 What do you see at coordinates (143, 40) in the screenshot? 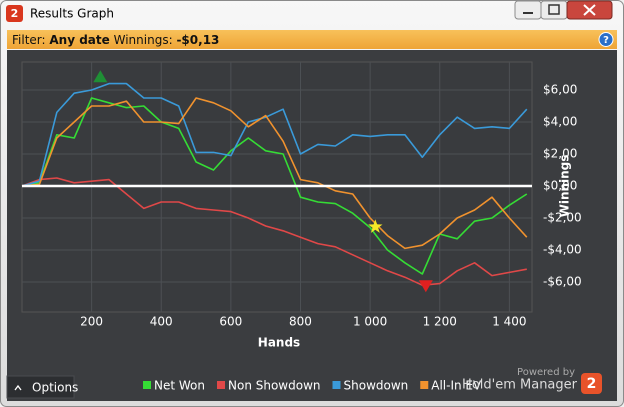
I see `filter-winnings-label: Winnings:` at bounding box center [143, 40].